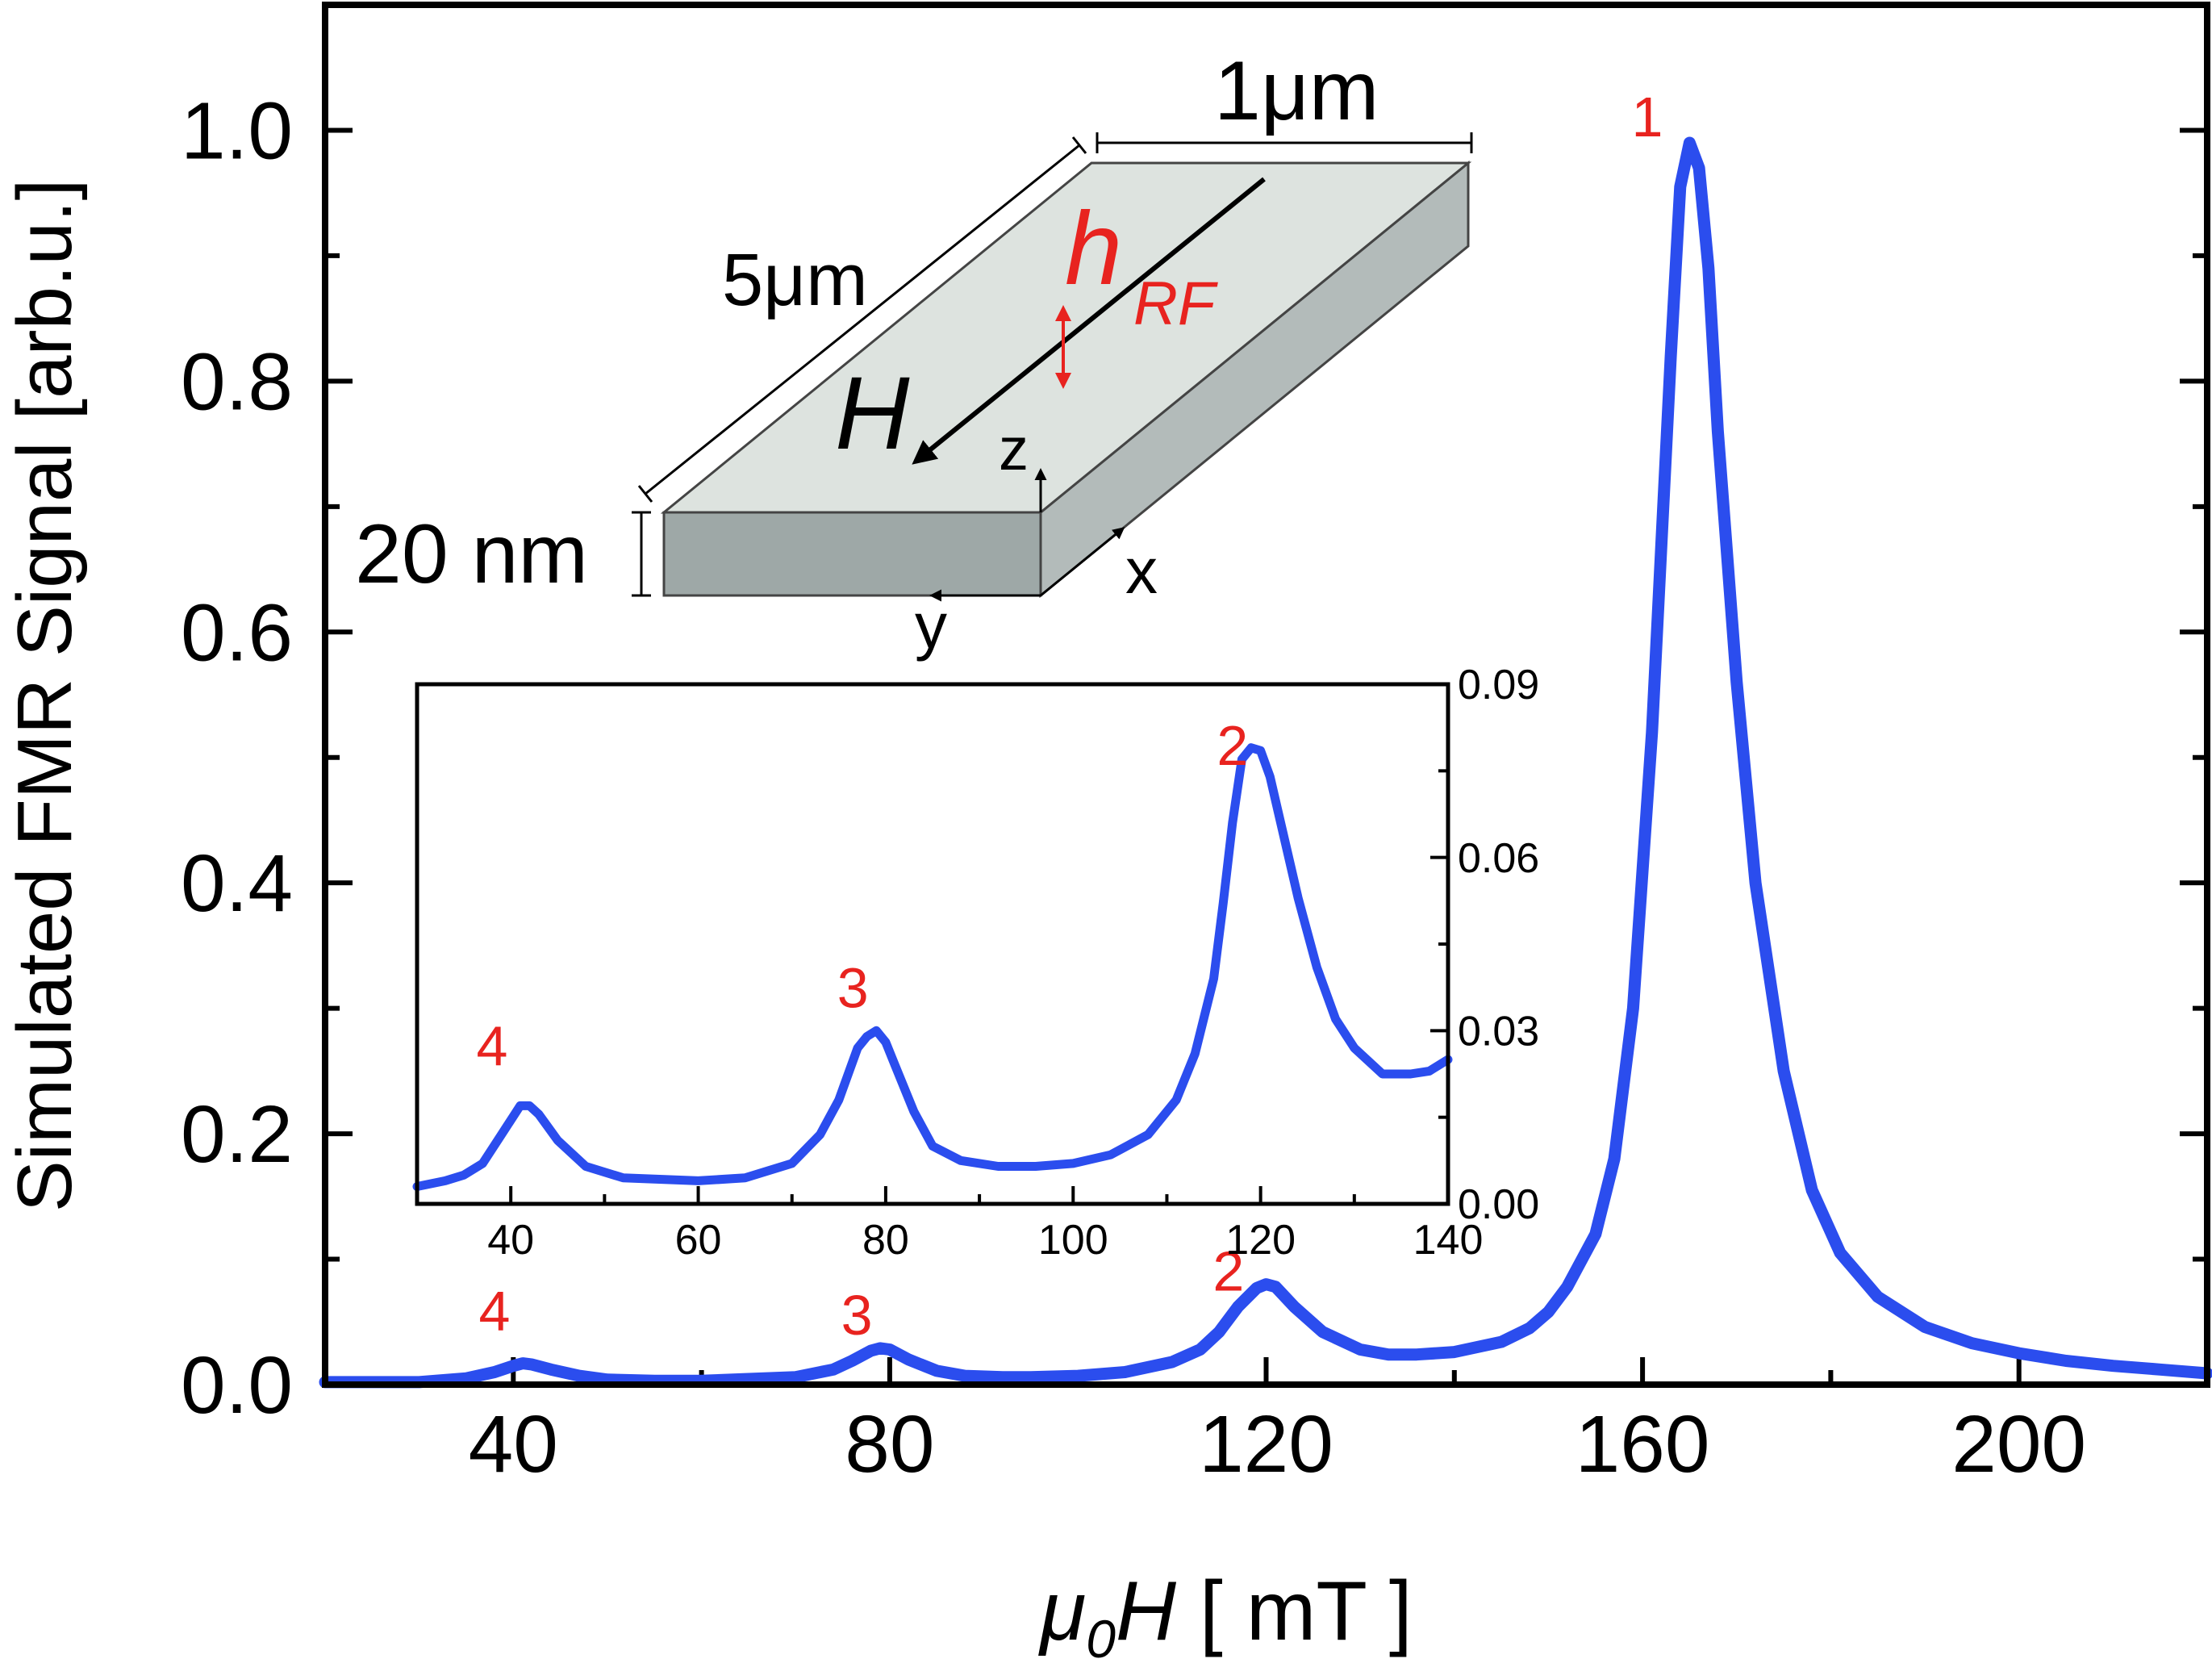  I want to click on length-label: 5μm, so click(795, 280).